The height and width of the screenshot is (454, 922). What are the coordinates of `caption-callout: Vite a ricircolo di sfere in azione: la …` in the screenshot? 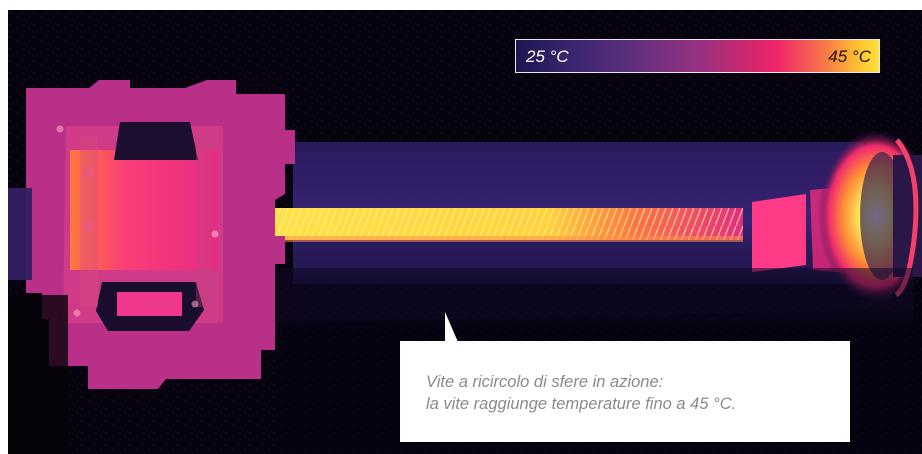 It's located at (625, 391).